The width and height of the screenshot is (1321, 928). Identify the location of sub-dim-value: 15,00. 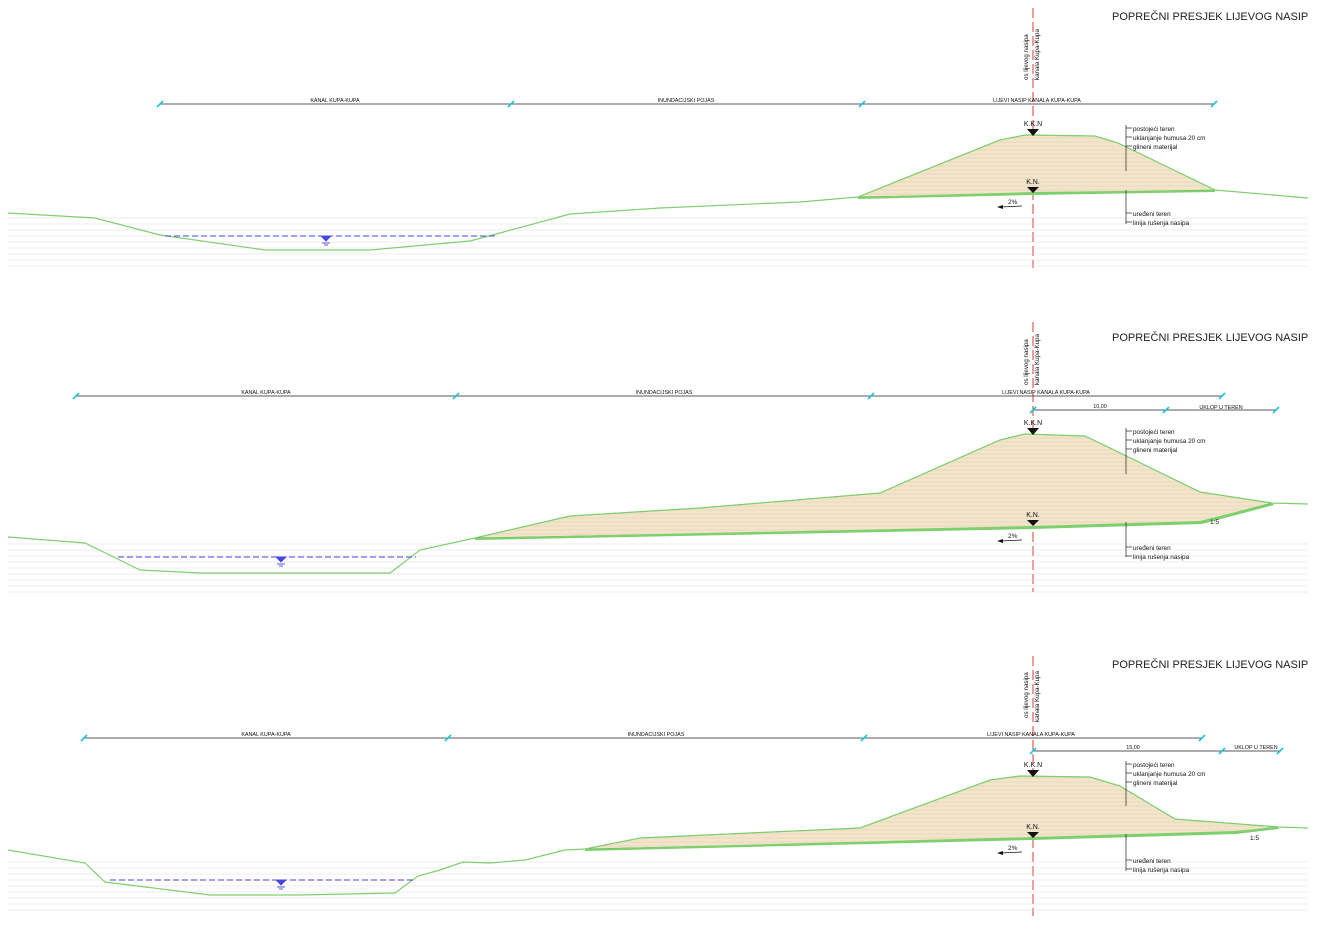
(1133, 748).